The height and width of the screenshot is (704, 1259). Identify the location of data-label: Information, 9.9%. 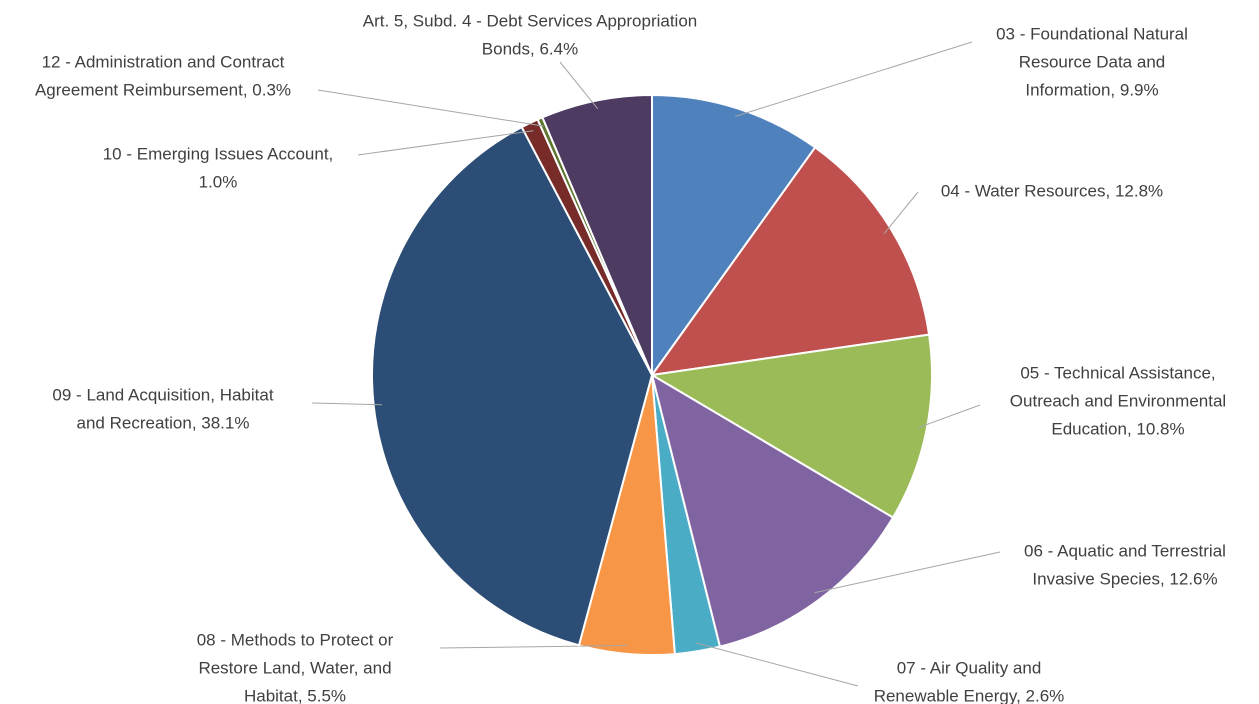
(1091, 89).